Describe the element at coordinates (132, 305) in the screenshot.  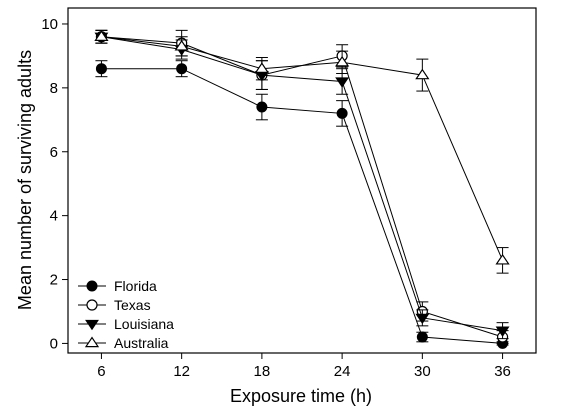
I see `legend-label: Texas` at that location.